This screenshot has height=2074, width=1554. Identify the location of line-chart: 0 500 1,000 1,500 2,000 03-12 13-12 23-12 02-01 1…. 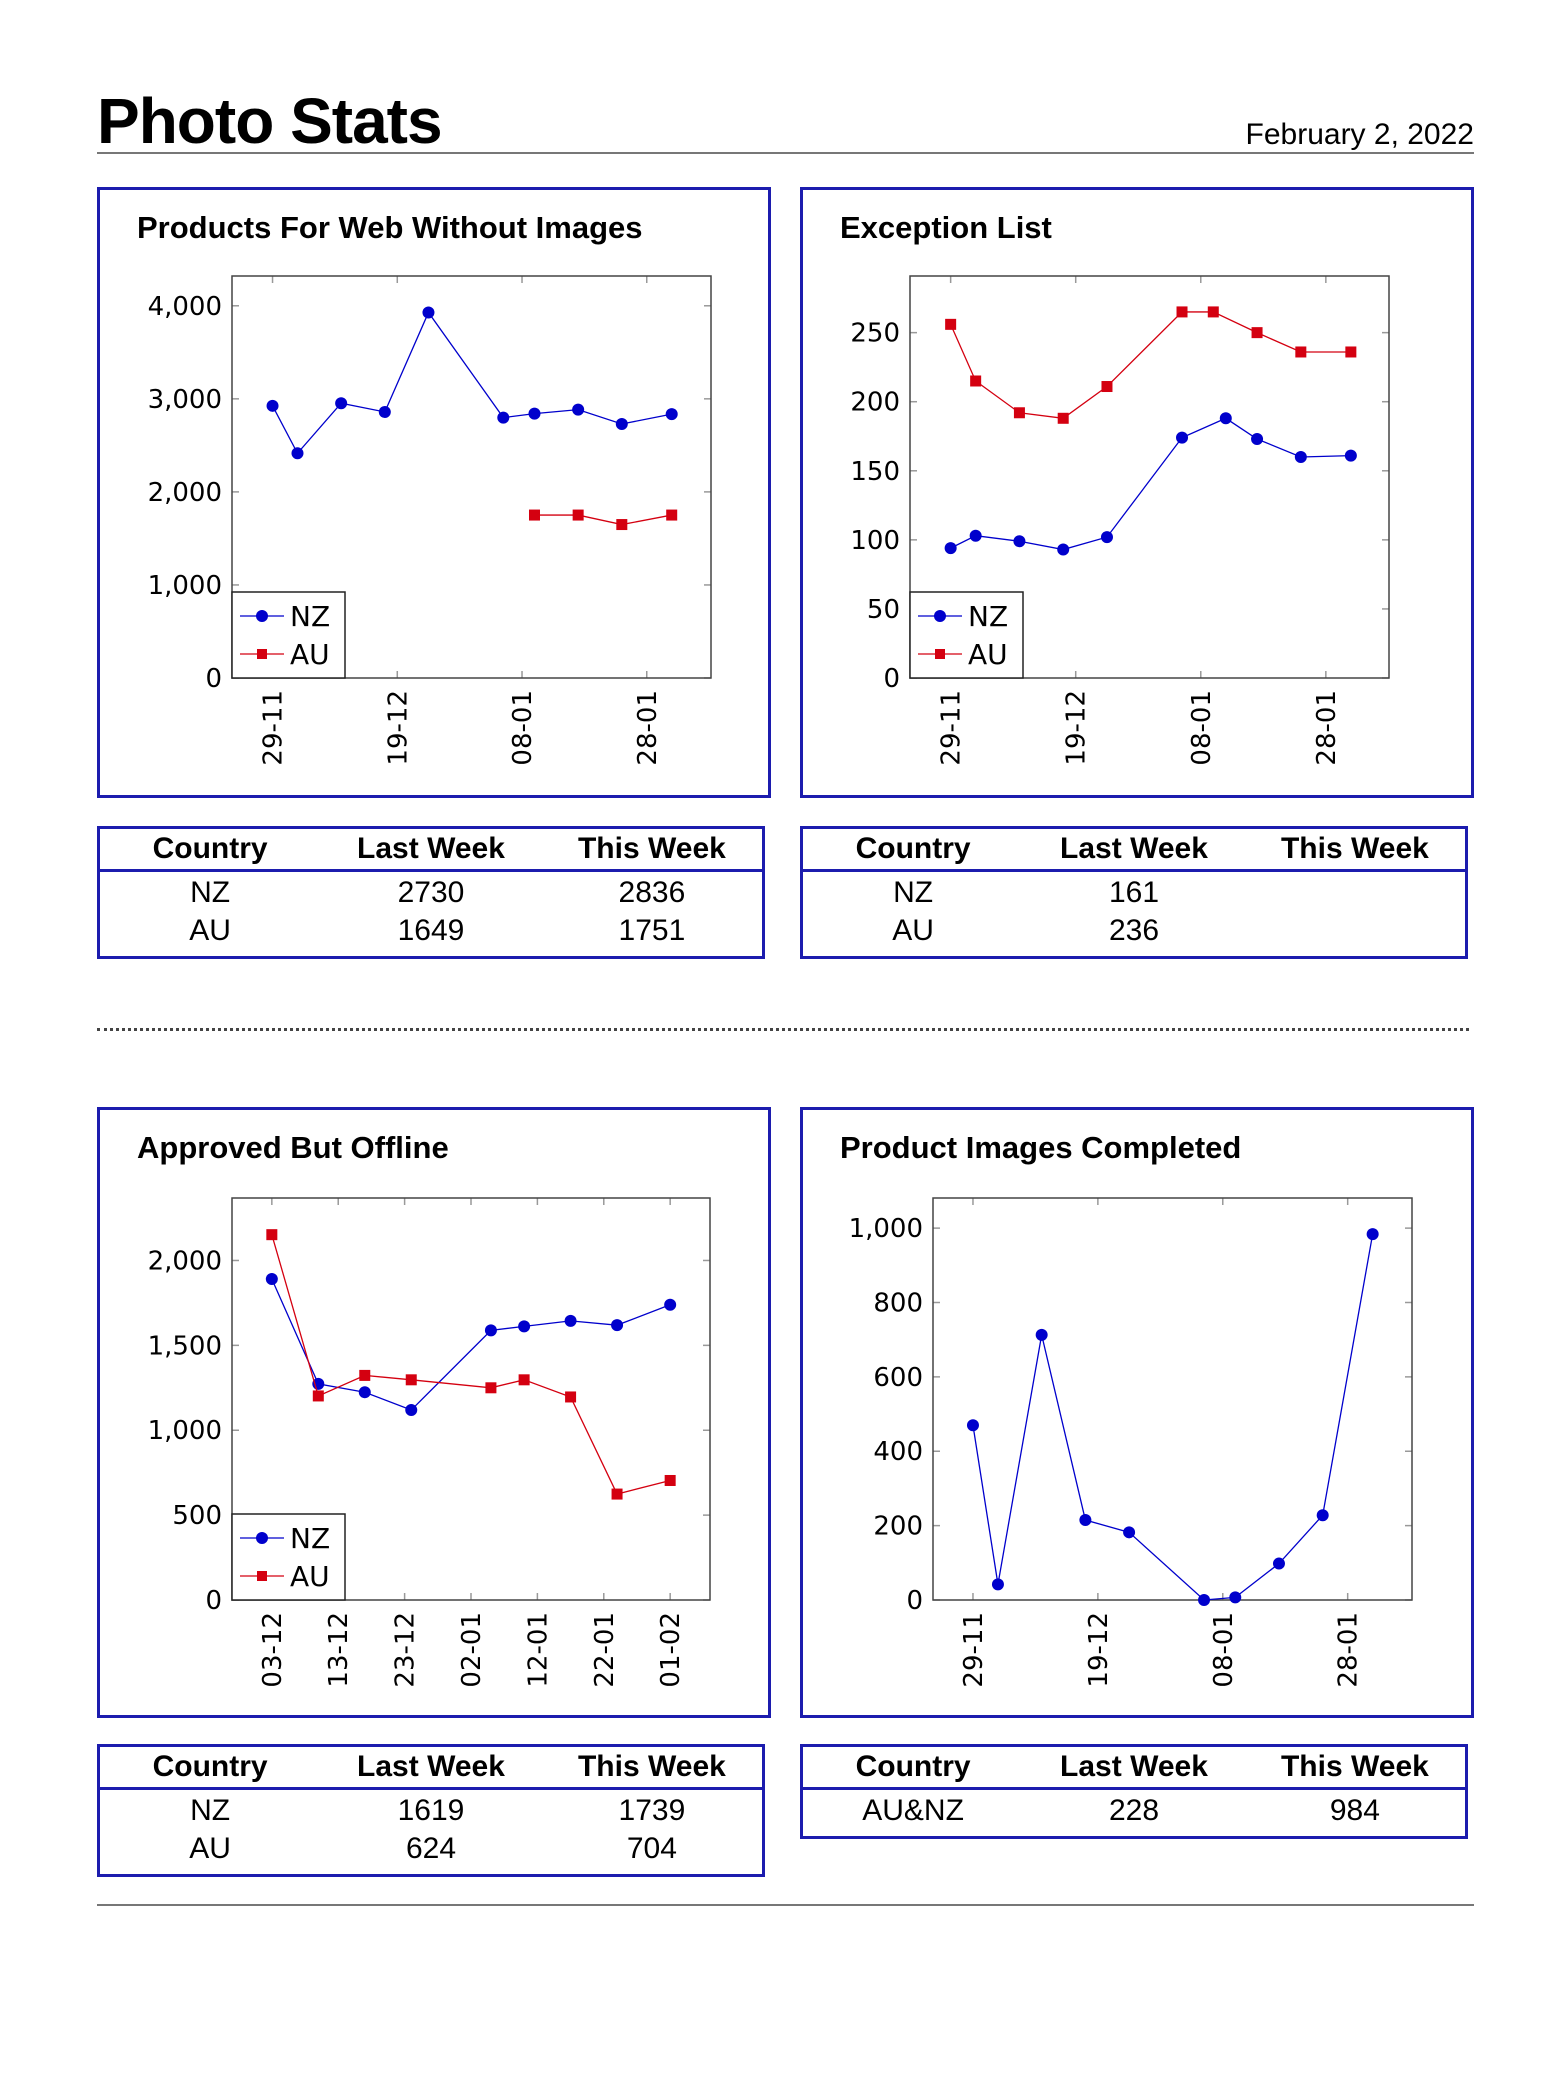
(429, 1442).